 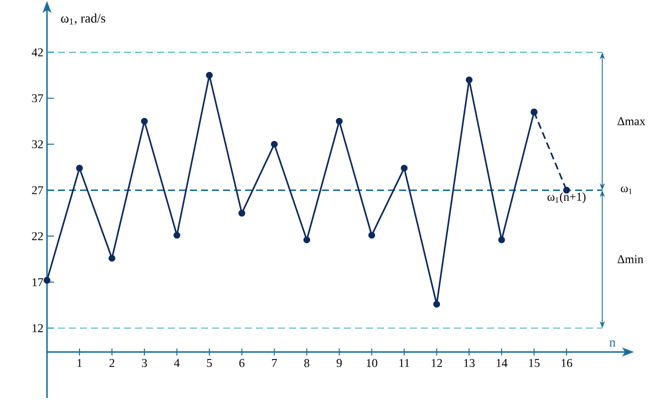 What do you see at coordinates (404, 363) in the screenshot?
I see `x-tick-label: 11` at bounding box center [404, 363].